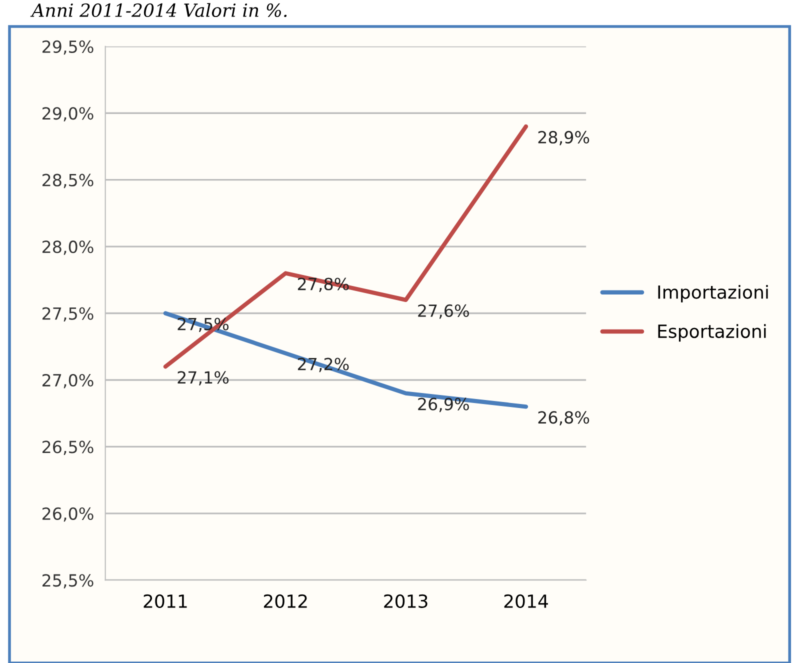 The image size is (792, 663). What do you see at coordinates (68, 314) in the screenshot?
I see `y-tick-label: 27,5%` at bounding box center [68, 314].